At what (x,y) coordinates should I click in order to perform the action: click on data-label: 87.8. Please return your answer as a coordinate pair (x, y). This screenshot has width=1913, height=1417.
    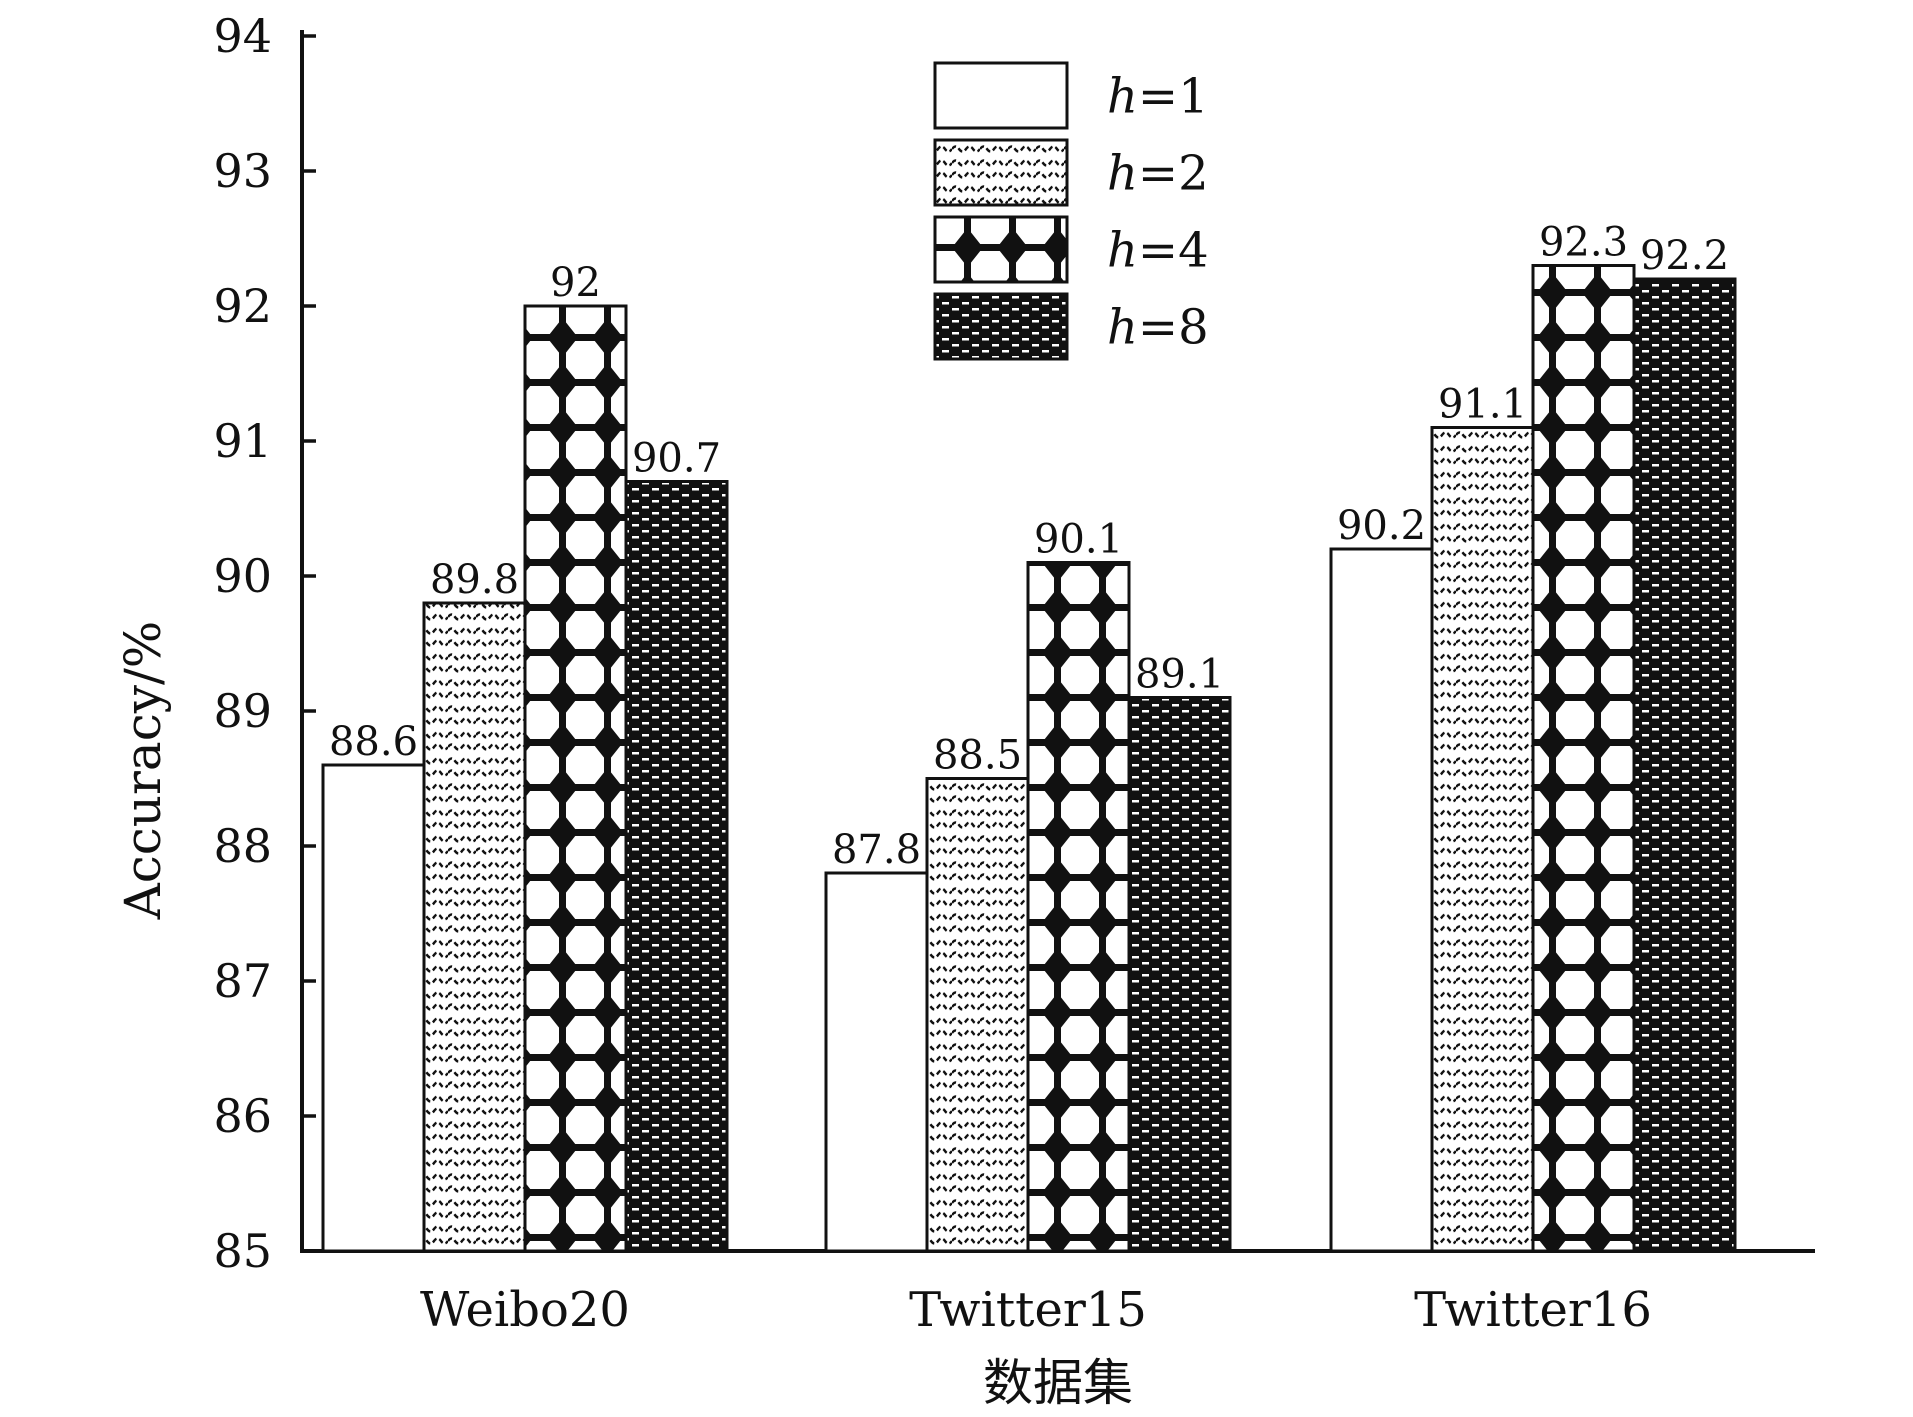
    Looking at the image, I should click on (876, 850).